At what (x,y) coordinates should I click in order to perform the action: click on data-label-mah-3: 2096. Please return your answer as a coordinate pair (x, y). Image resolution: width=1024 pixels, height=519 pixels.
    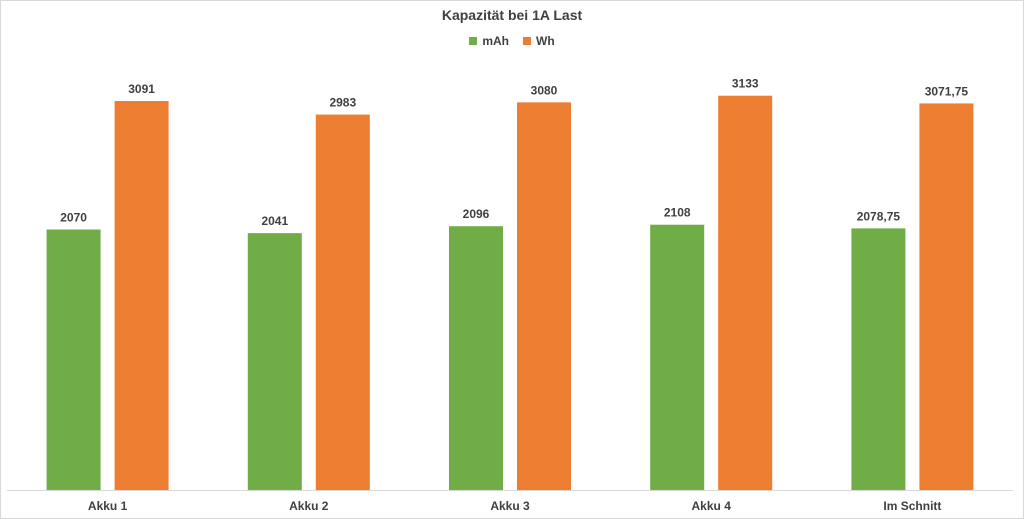
    Looking at the image, I should click on (476, 214).